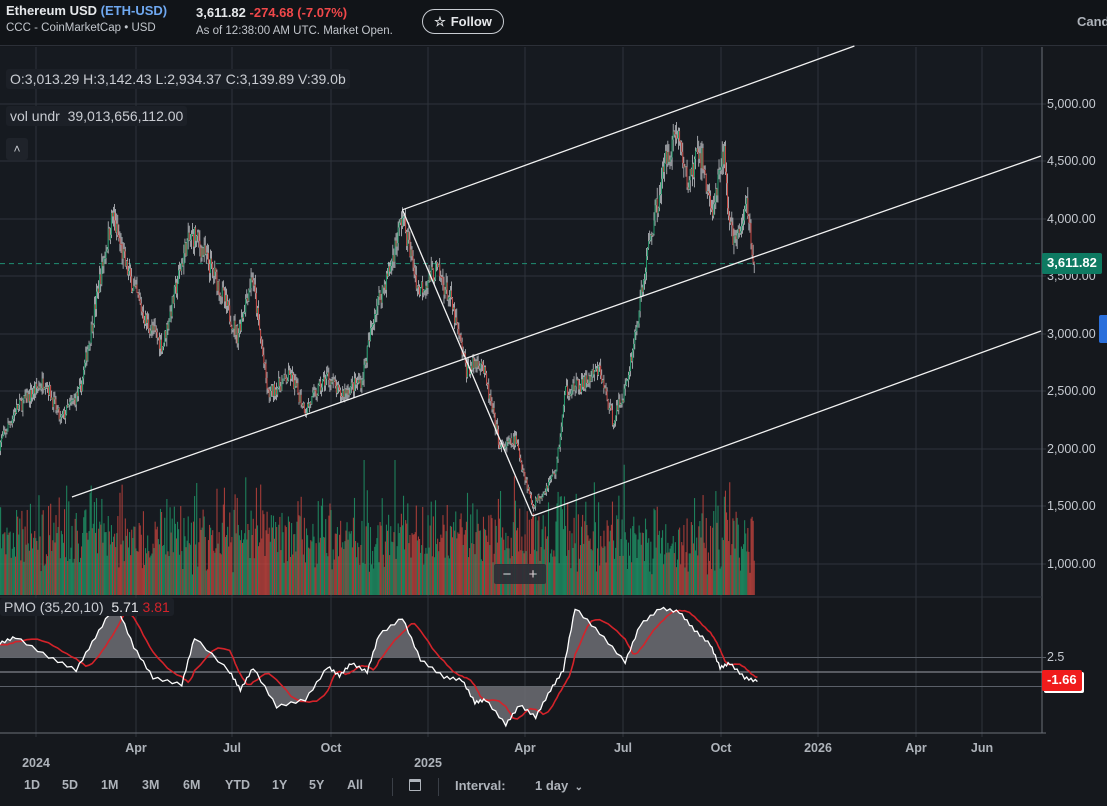 The width and height of the screenshot is (1107, 806). What do you see at coordinates (355, 785) in the screenshot?
I see `range-all-button: All` at bounding box center [355, 785].